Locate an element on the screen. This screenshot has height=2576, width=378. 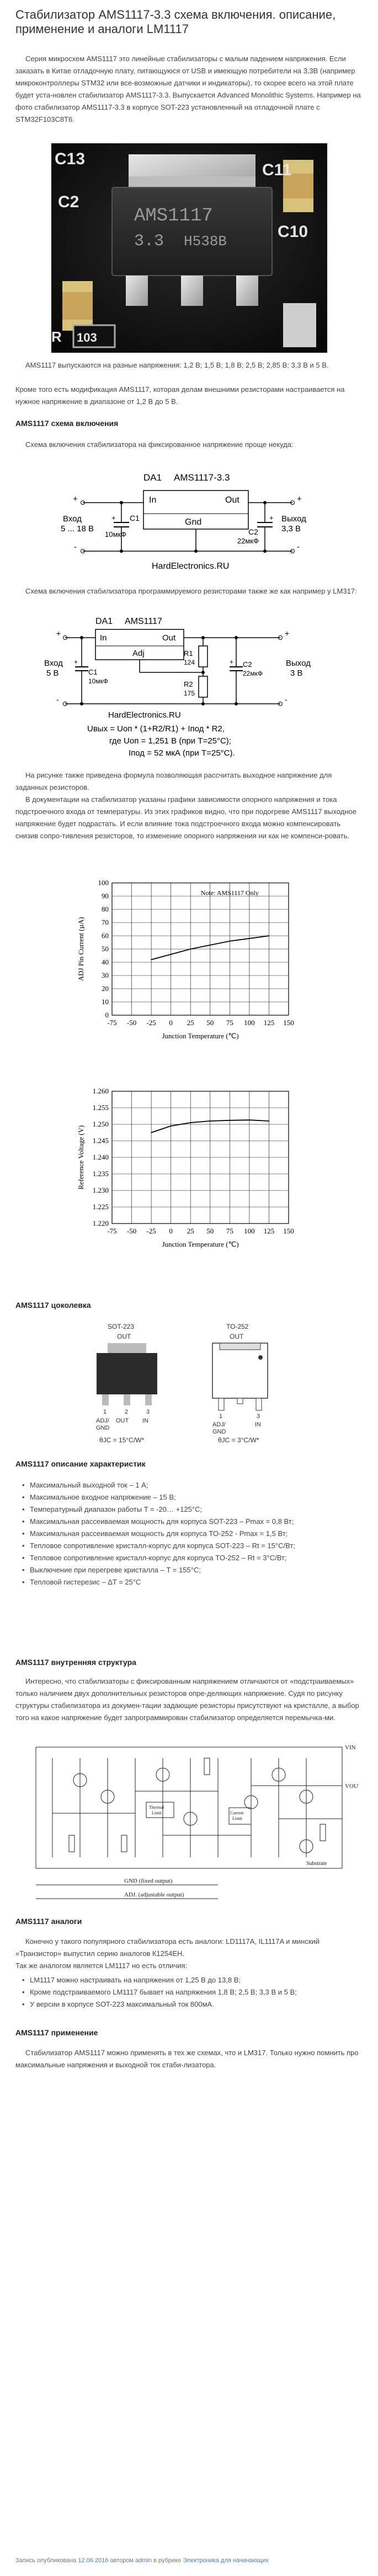
fig1-pin-gnd: Gnd is located at coordinates (193, 522).